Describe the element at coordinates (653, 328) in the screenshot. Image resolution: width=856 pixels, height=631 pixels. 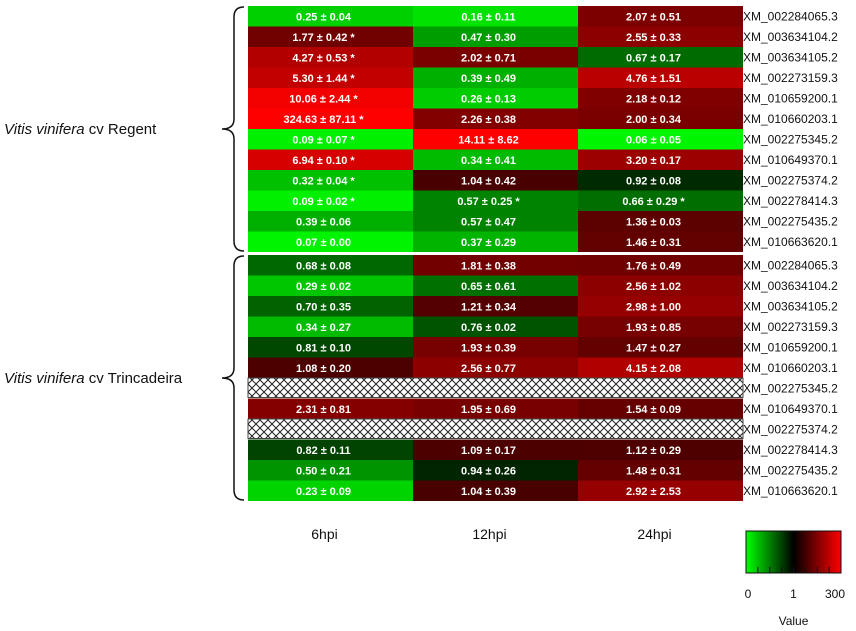
I see `cell-value-label: 1.93 ± 0.85` at that location.